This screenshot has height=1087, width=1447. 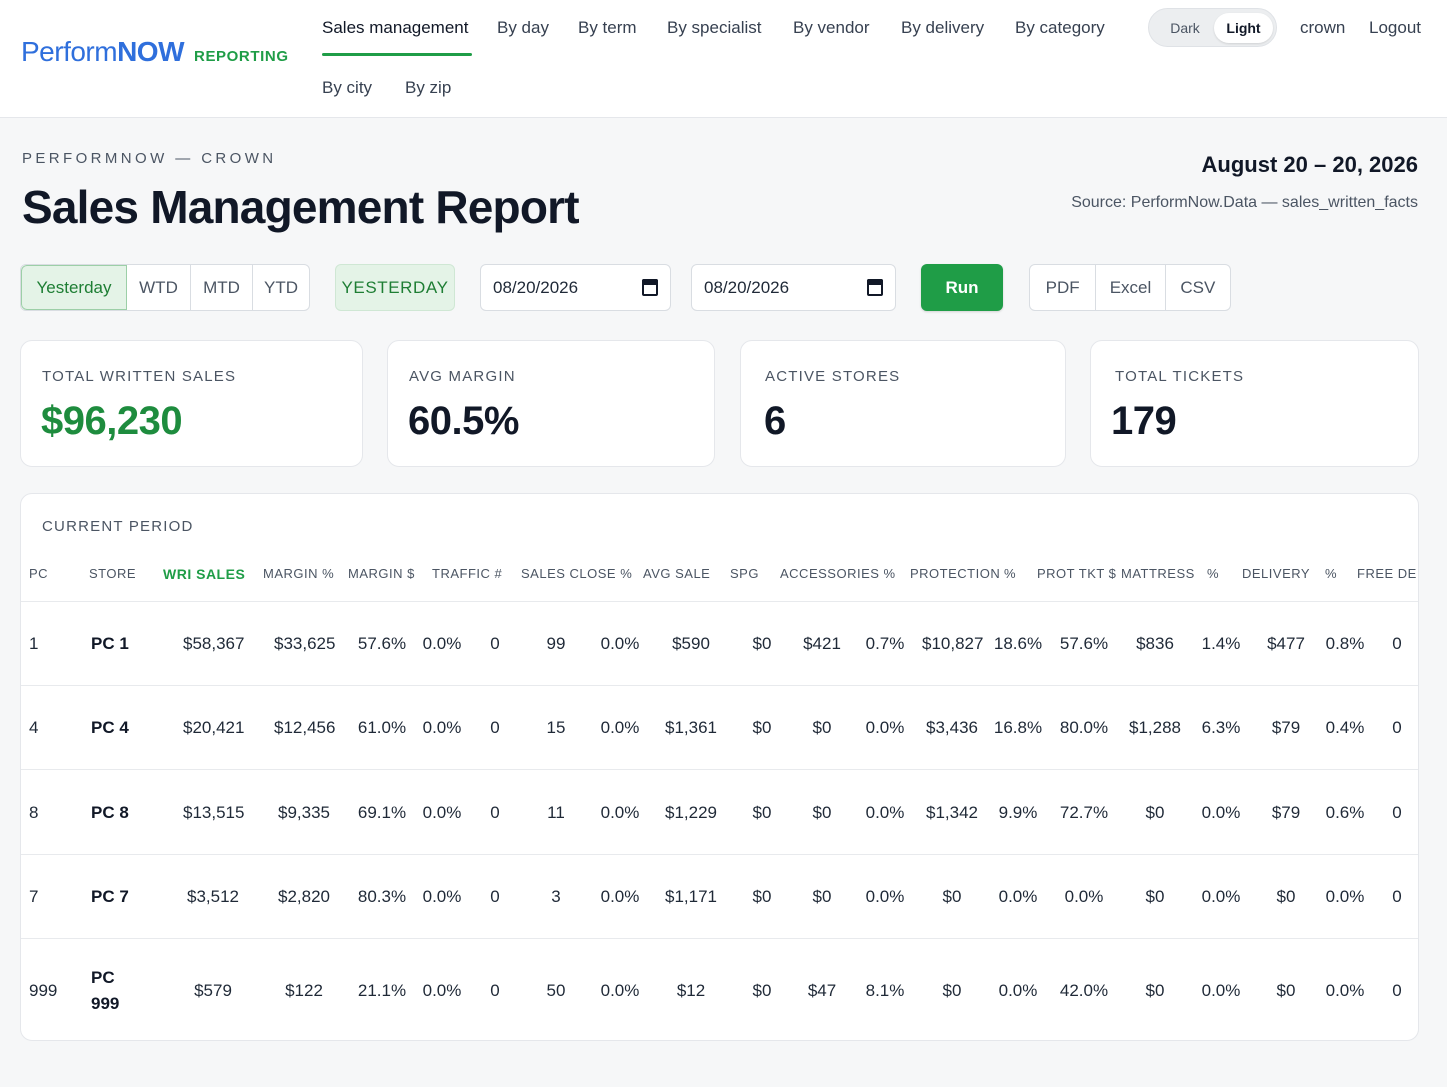 I want to click on table-cell: $3,512, so click(x=213, y=896).